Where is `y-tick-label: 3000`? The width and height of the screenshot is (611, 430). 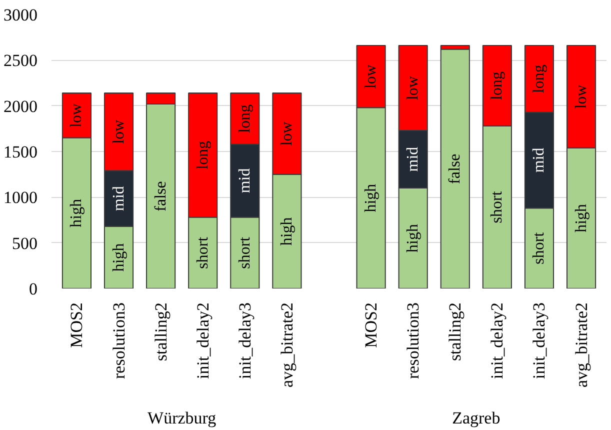 y-tick-label: 3000 is located at coordinates (21, 15).